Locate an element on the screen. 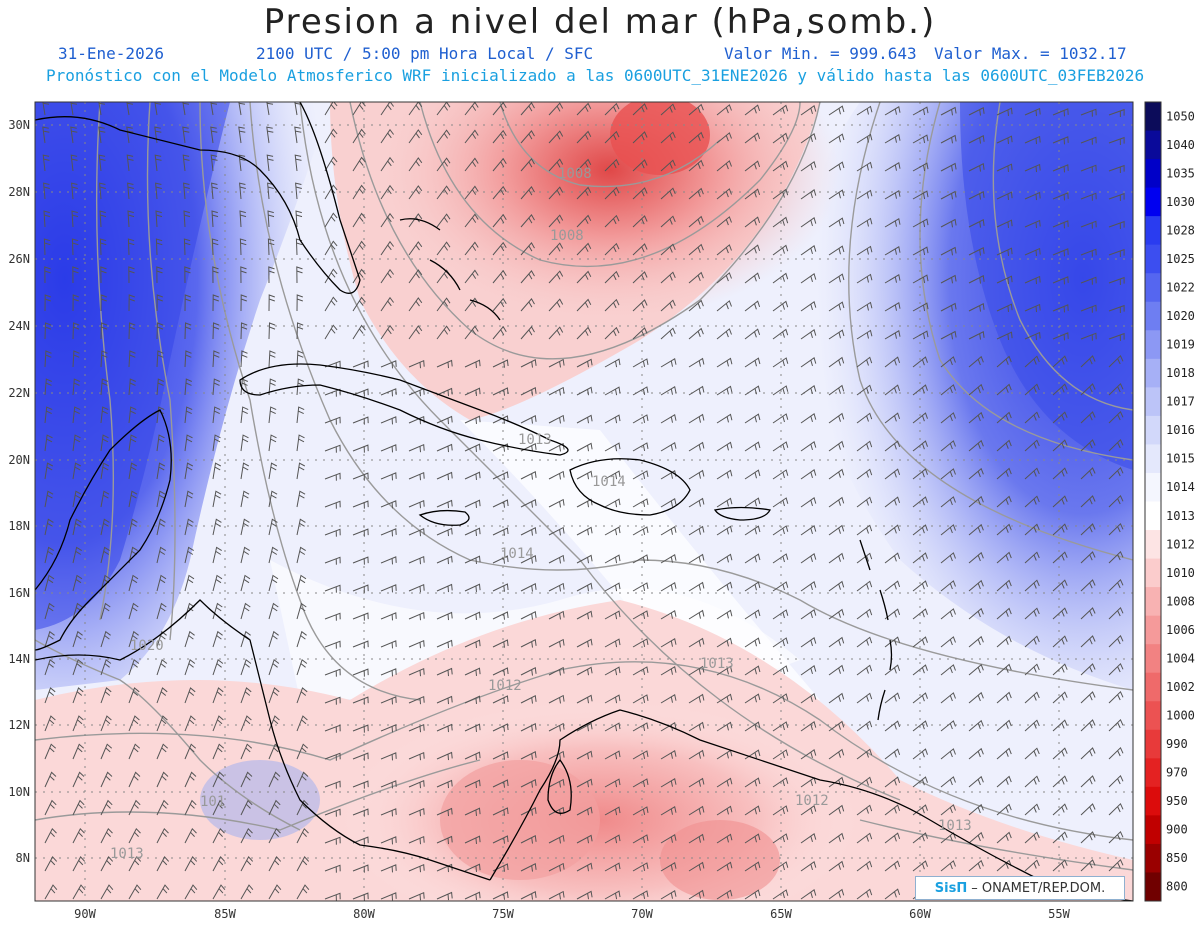 This screenshot has width=1200, height=927. colorbar-label: 1022 is located at coordinates (1180, 287).